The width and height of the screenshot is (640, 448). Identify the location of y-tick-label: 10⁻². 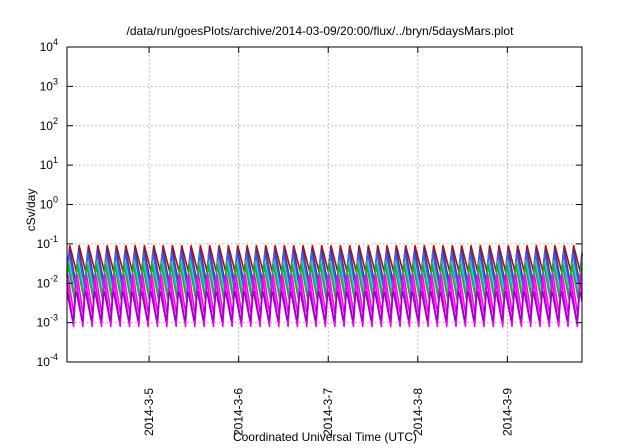
(47, 281).